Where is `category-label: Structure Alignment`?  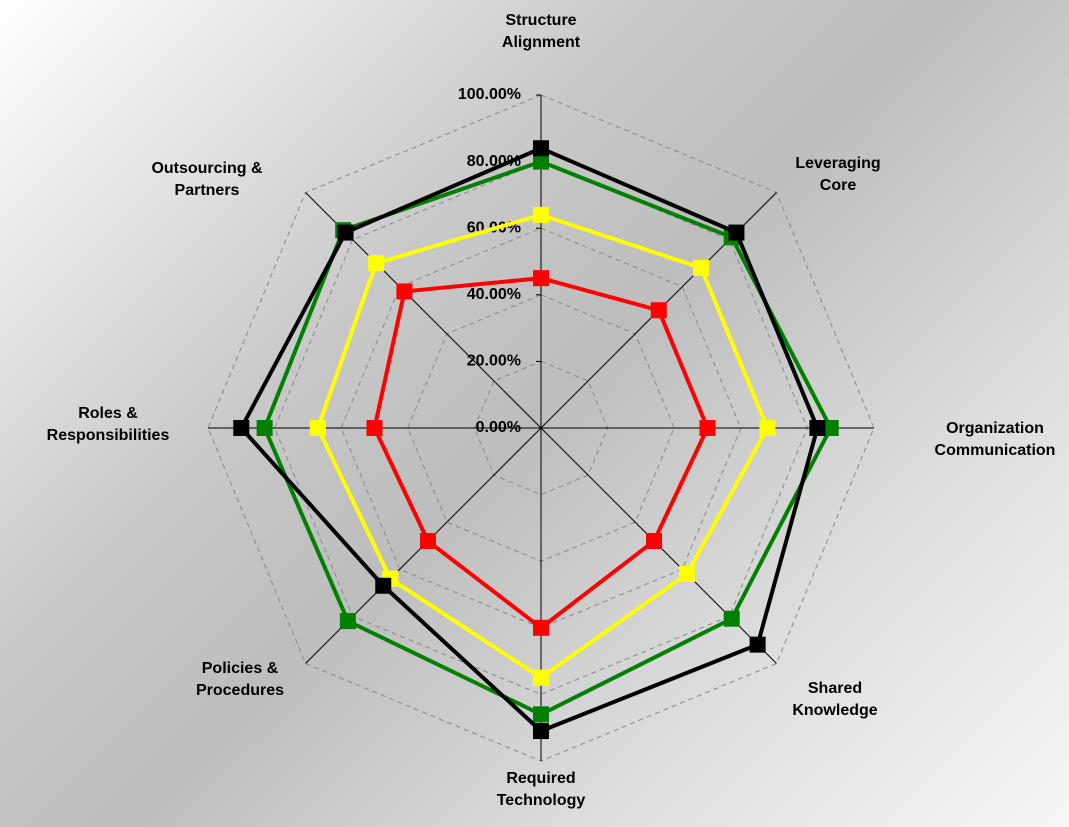
category-label: Structure Alignment is located at coordinates (541, 31).